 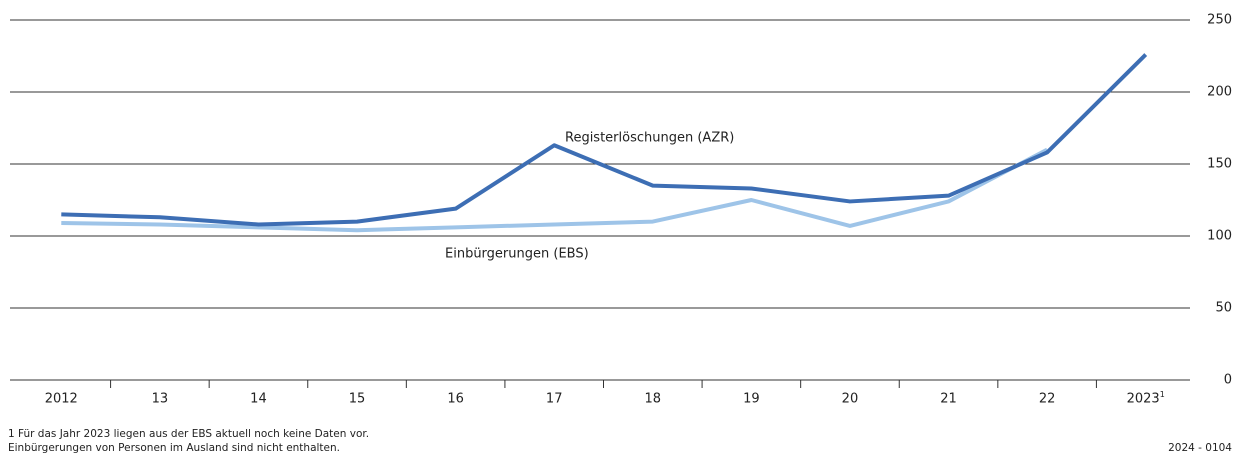 I want to click on x-tick-label: 15, so click(x=357, y=399).